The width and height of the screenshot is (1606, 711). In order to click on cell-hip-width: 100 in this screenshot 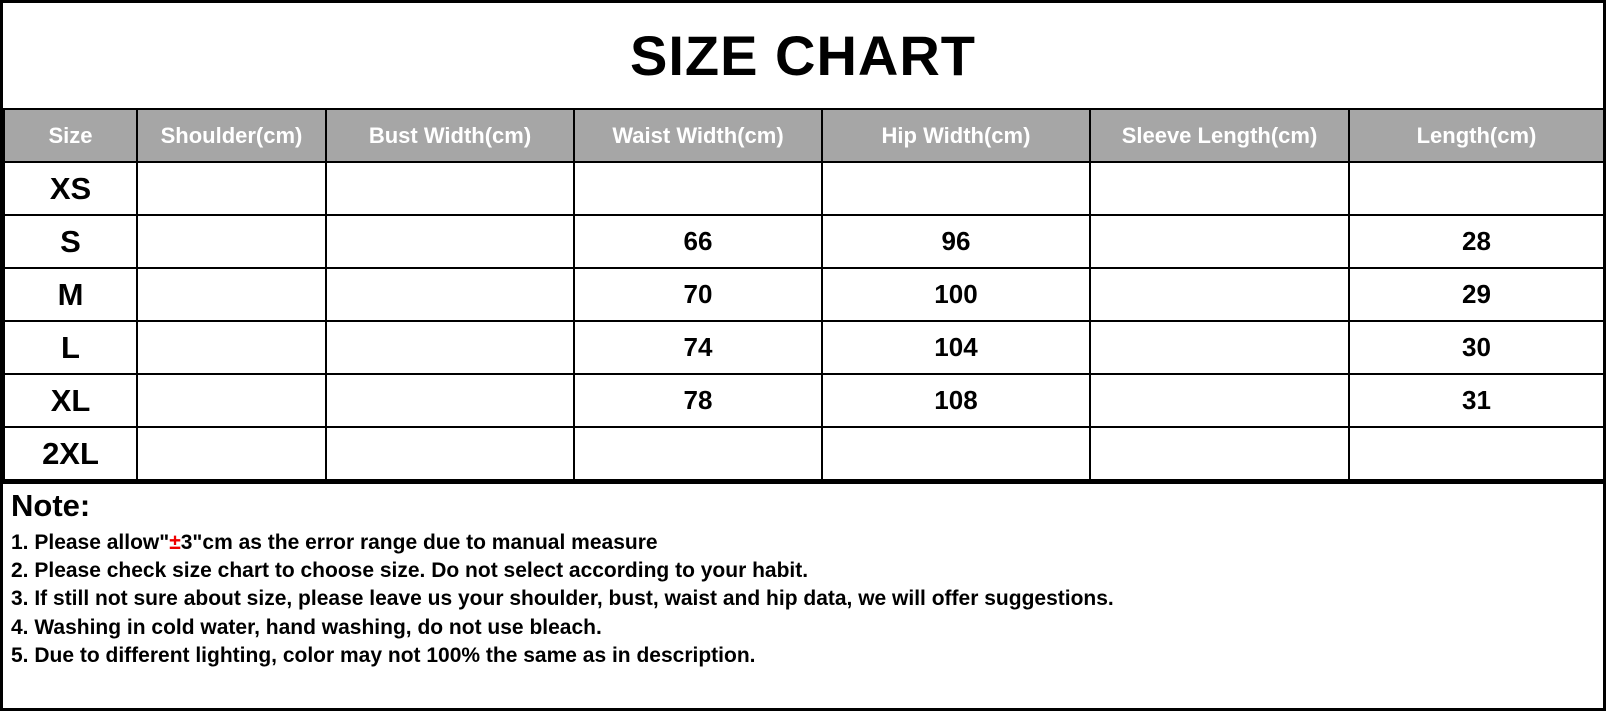, I will do `click(956, 294)`.